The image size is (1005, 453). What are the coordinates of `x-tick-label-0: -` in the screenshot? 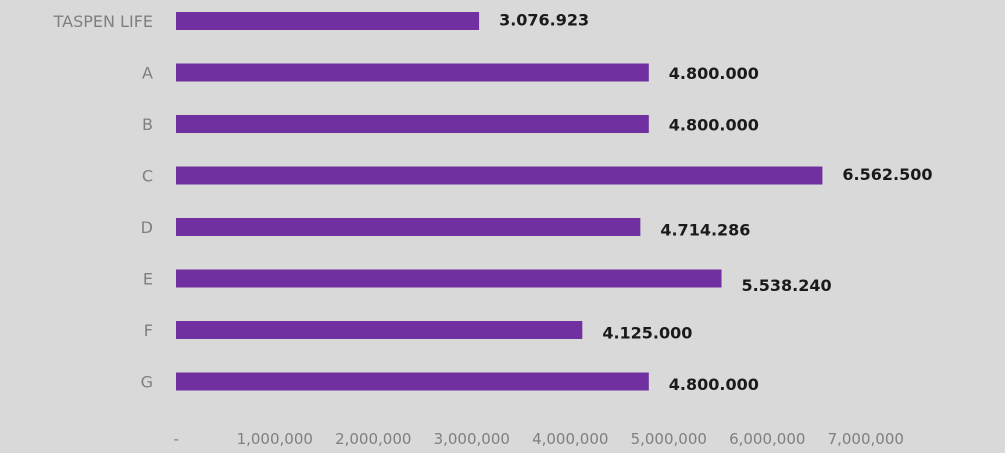 It's located at (176, 439).